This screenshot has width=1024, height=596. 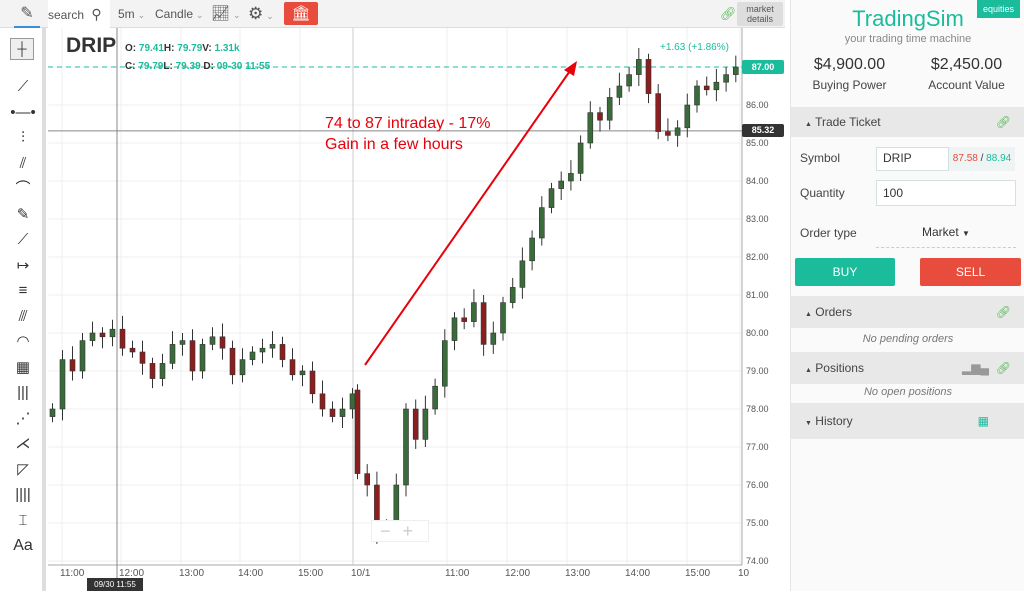 What do you see at coordinates (970, 272) in the screenshot?
I see `sell-button: SELL` at bounding box center [970, 272].